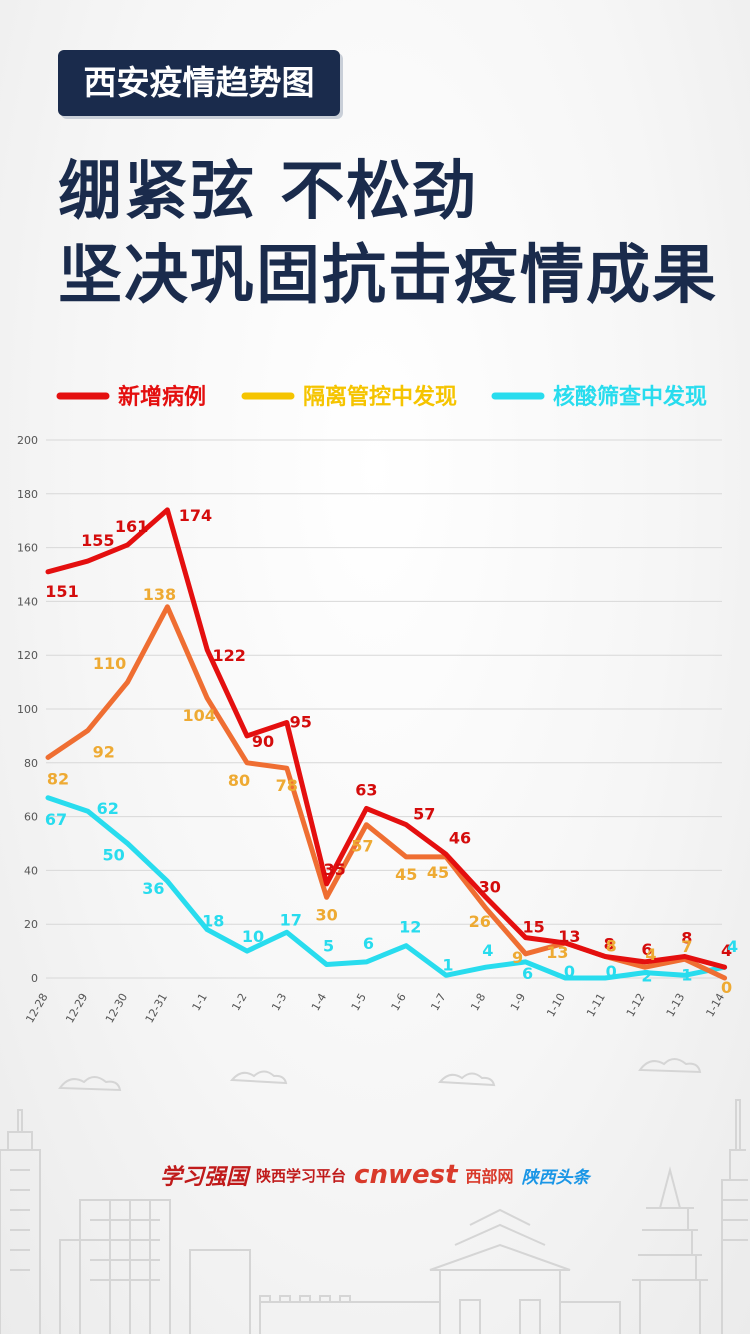 This screenshot has width=750, height=1334. Describe the element at coordinates (97, 540) in the screenshot. I see `data-label-s1-12-29: 155` at that location.